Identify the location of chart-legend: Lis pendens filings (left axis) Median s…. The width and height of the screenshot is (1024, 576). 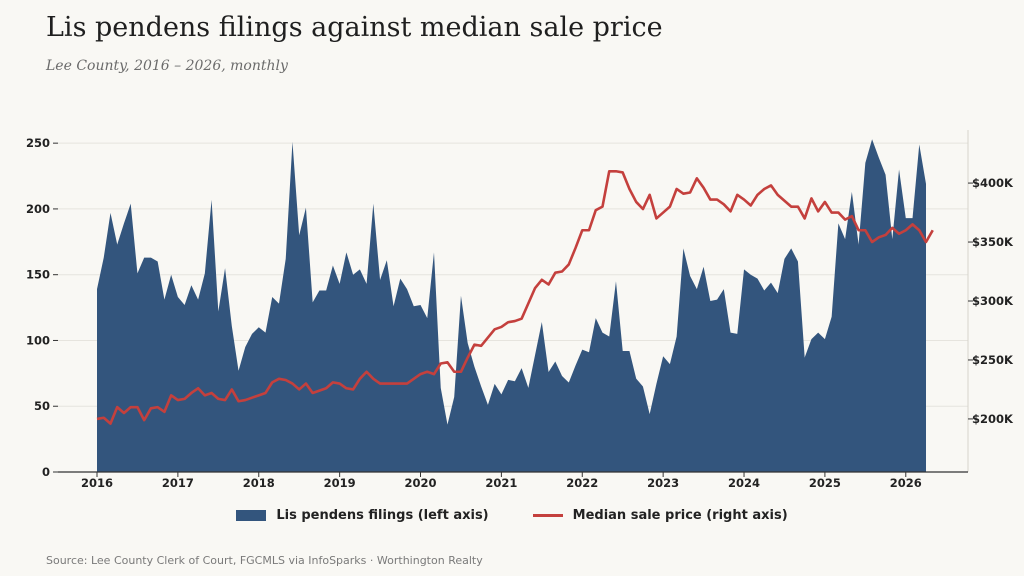
(512, 515).